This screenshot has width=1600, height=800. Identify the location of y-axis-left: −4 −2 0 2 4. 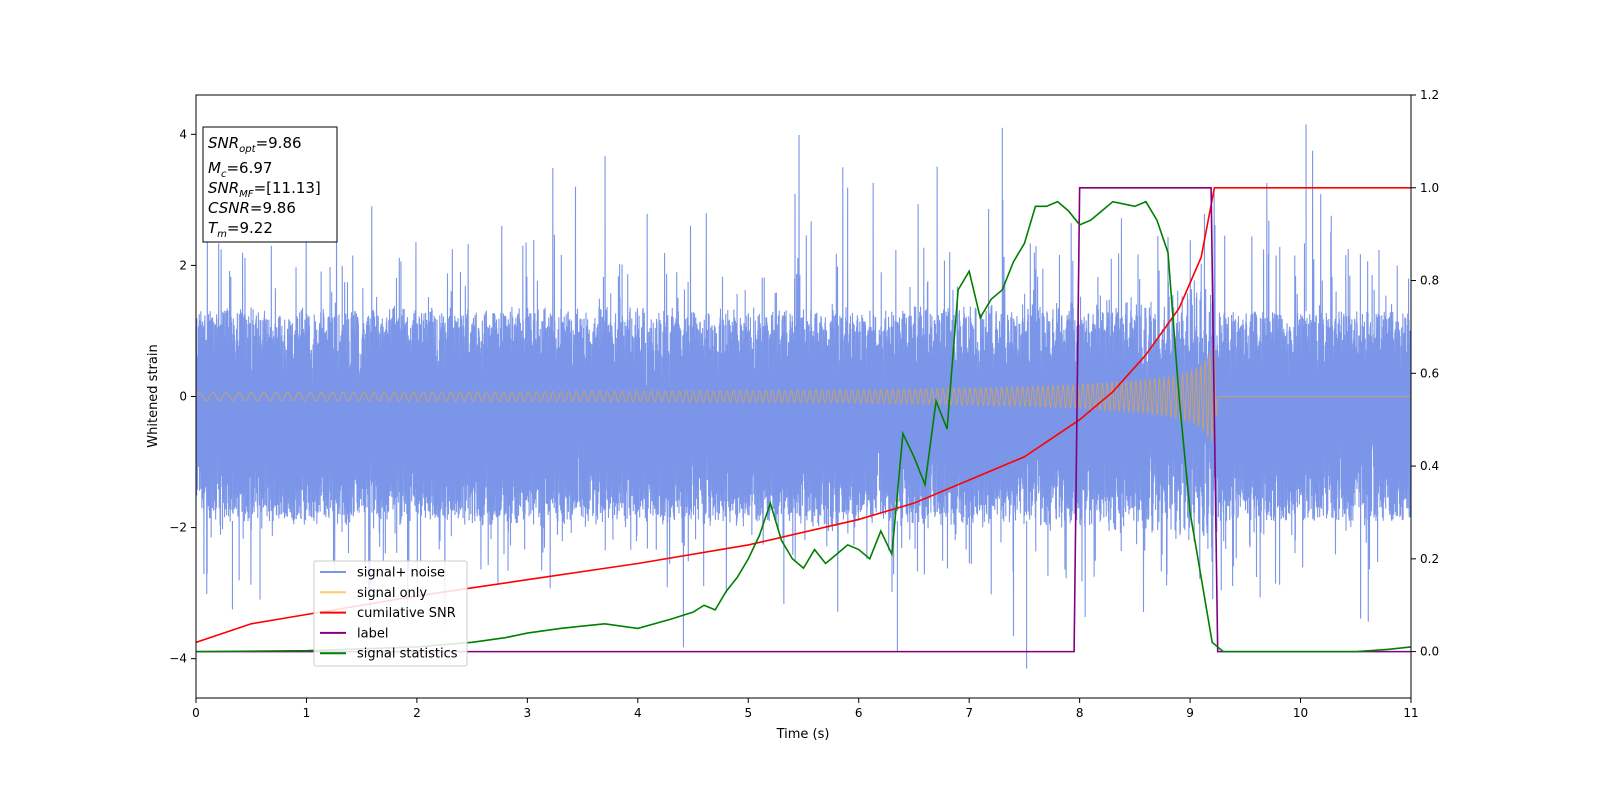
(182, 396).